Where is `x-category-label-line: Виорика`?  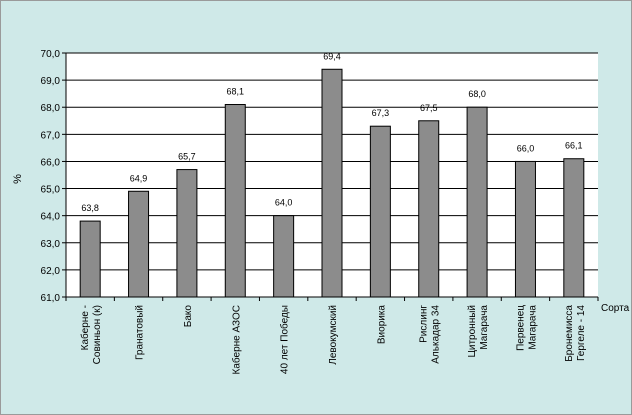 x-category-label-line: Виорика is located at coordinates (381, 325).